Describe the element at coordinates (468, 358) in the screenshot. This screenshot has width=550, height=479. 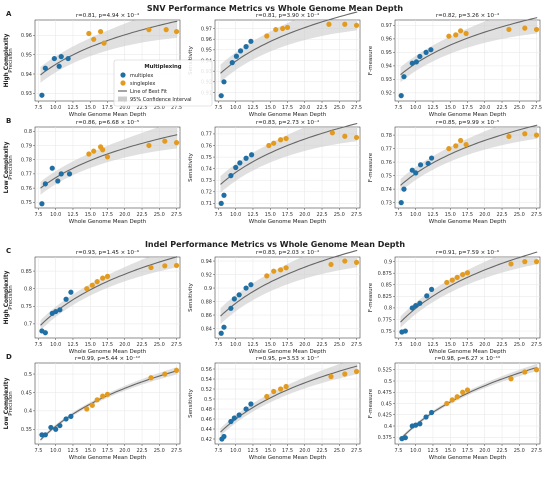
I see `panel-stat-label: r=0.98, p=6.27 × 10⁻¹⁰` at that location.